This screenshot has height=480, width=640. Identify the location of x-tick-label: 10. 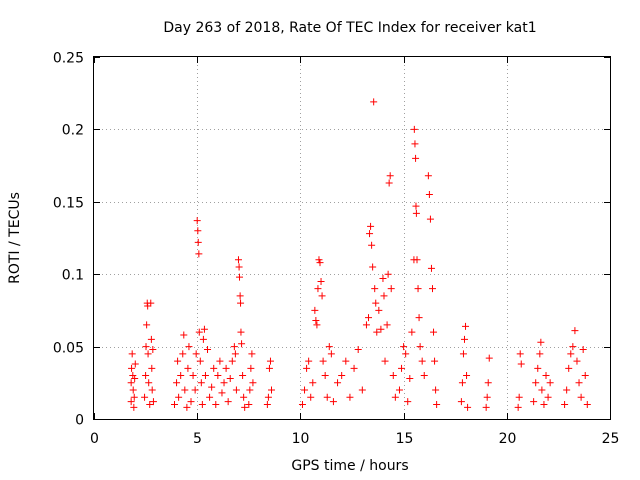
(301, 439).